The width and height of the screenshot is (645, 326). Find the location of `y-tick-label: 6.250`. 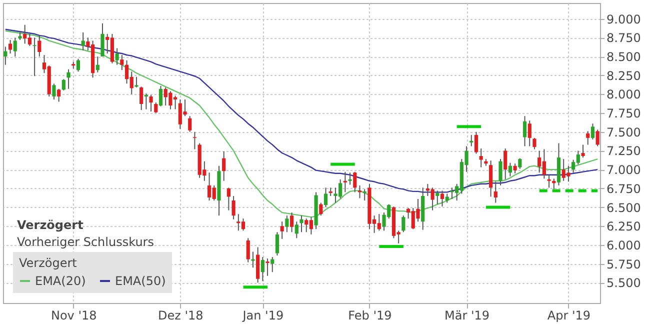

y-tick-label: 6.250 is located at coordinates (623, 227).